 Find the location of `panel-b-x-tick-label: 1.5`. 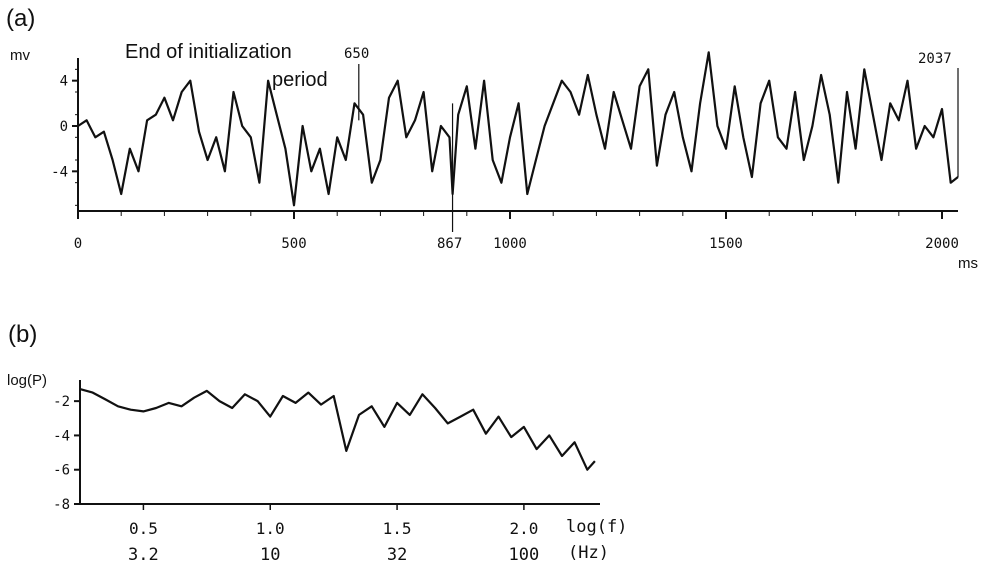

panel-b-x-tick-label: 1.5 is located at coordinates (397, 528).